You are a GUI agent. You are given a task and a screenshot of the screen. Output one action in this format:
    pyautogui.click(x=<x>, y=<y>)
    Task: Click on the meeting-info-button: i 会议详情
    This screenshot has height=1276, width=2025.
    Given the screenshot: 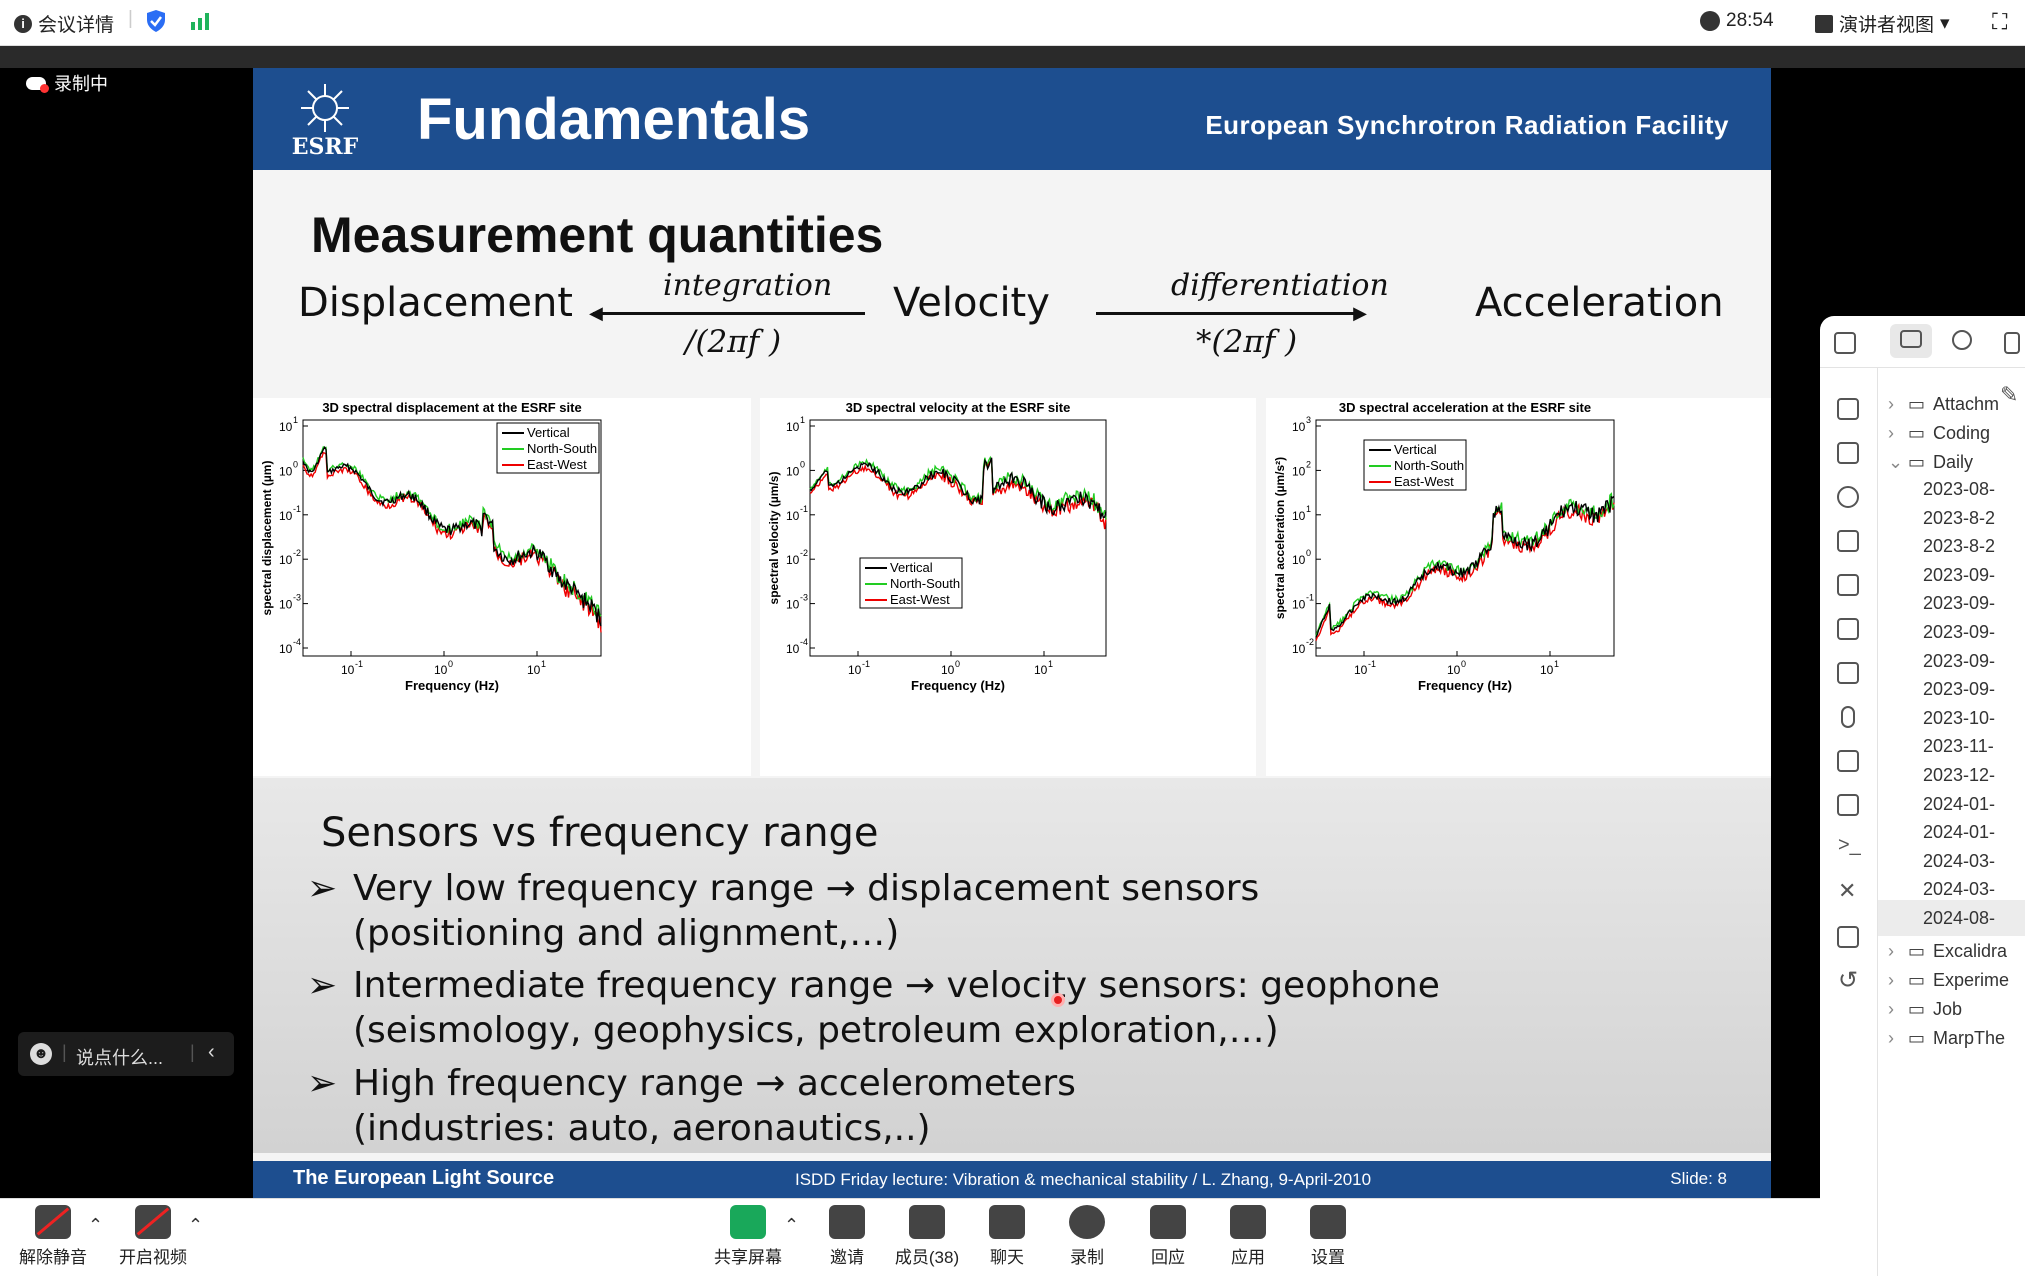 What is the action you would take?
    pyautogui.click(x=64, y=23)
    